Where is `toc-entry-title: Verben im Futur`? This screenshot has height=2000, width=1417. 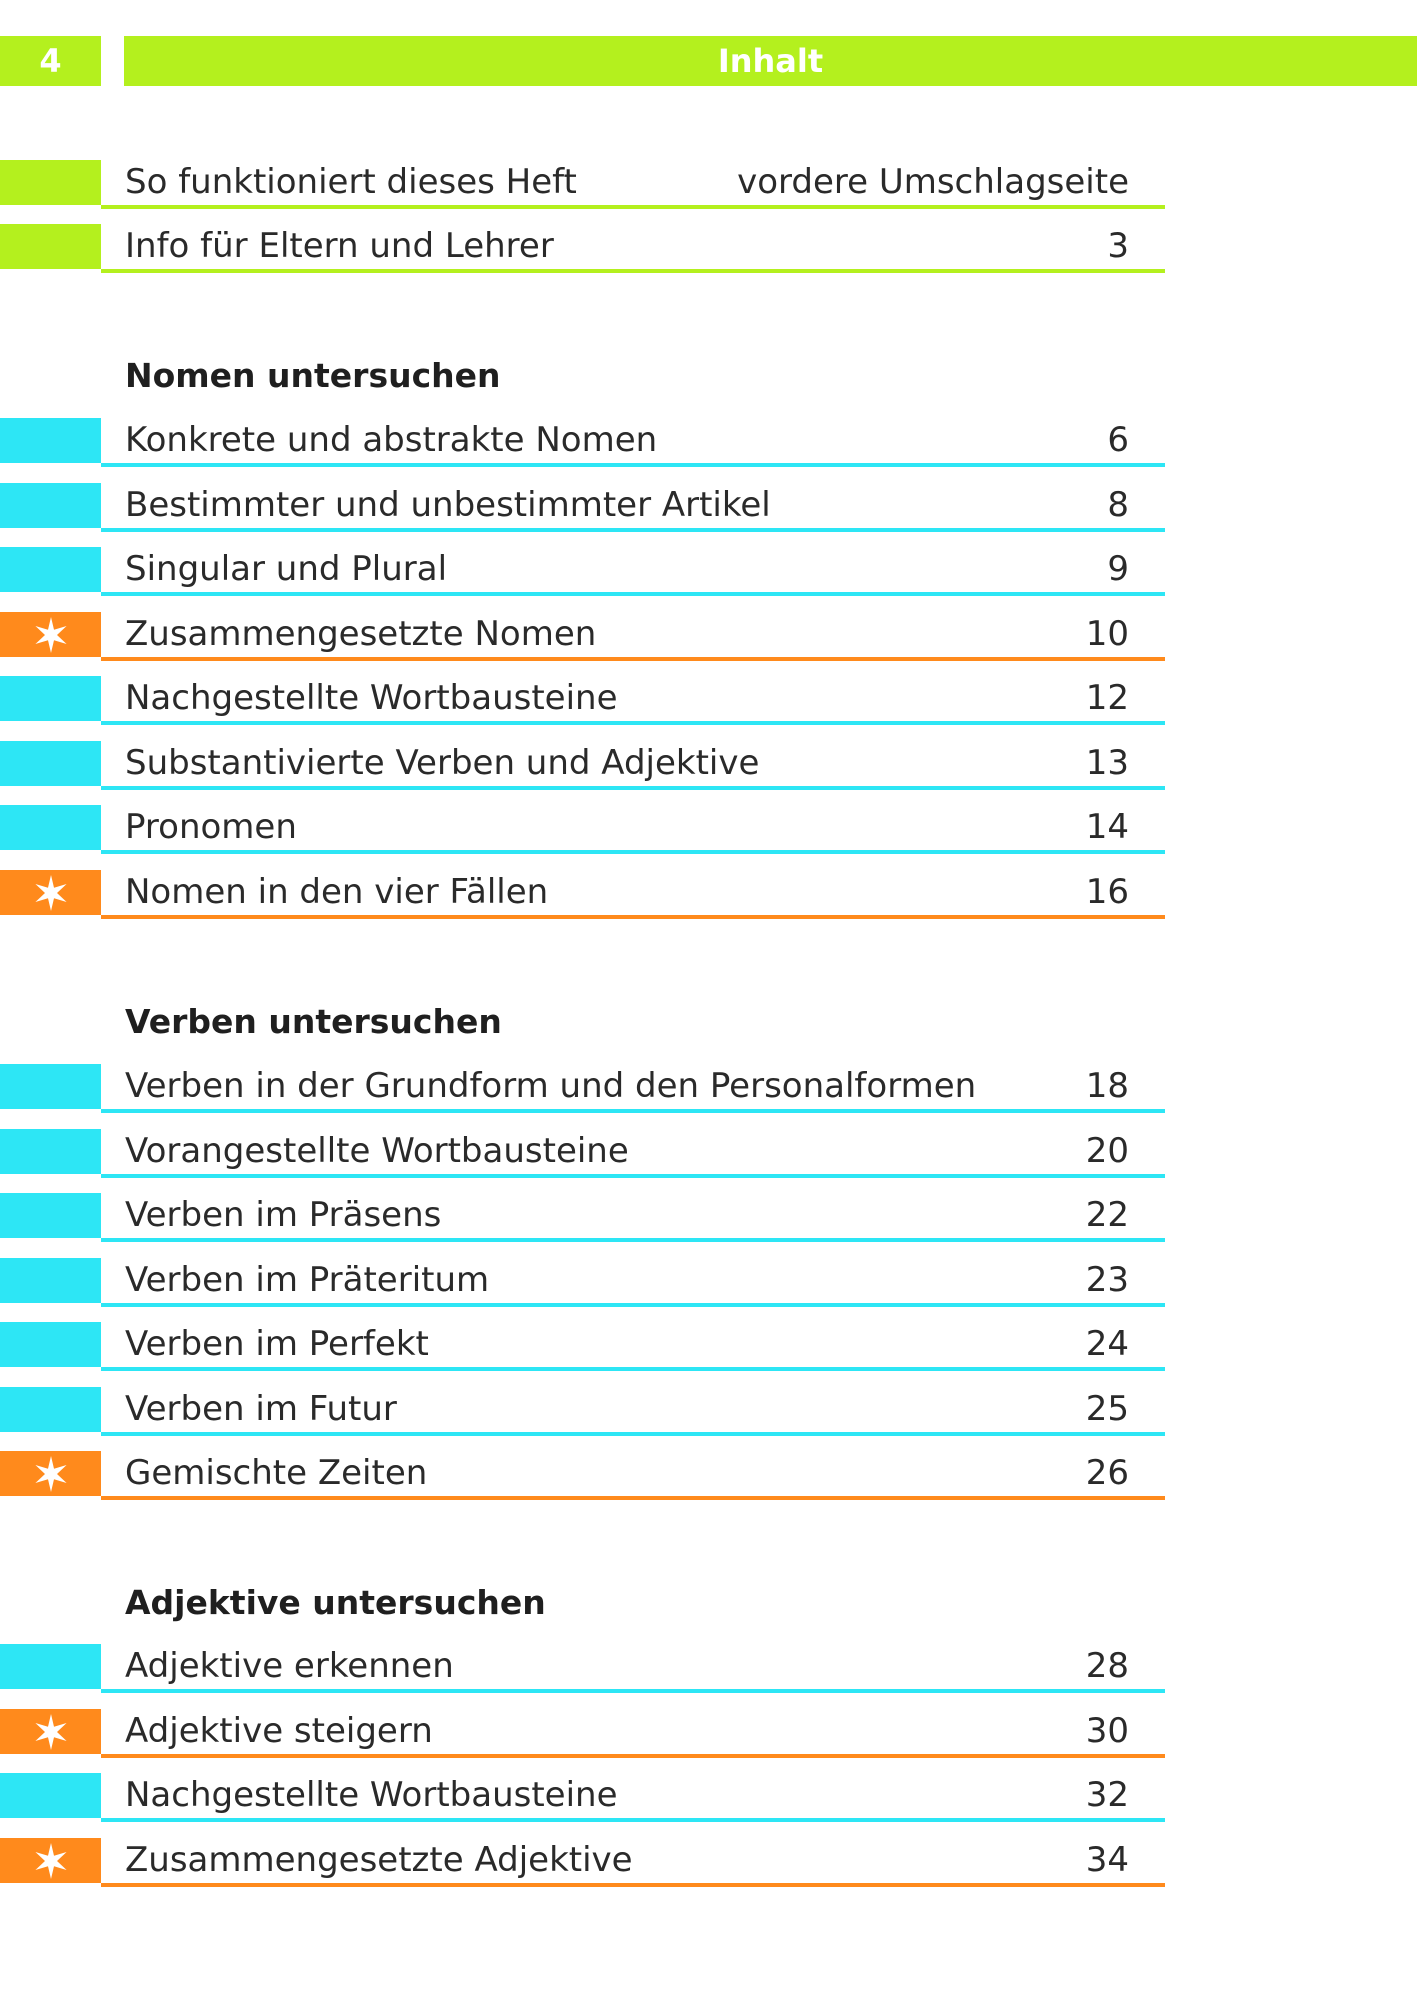 toc-entry-title: Verben im Futur is located at coordinates (261, 1409).